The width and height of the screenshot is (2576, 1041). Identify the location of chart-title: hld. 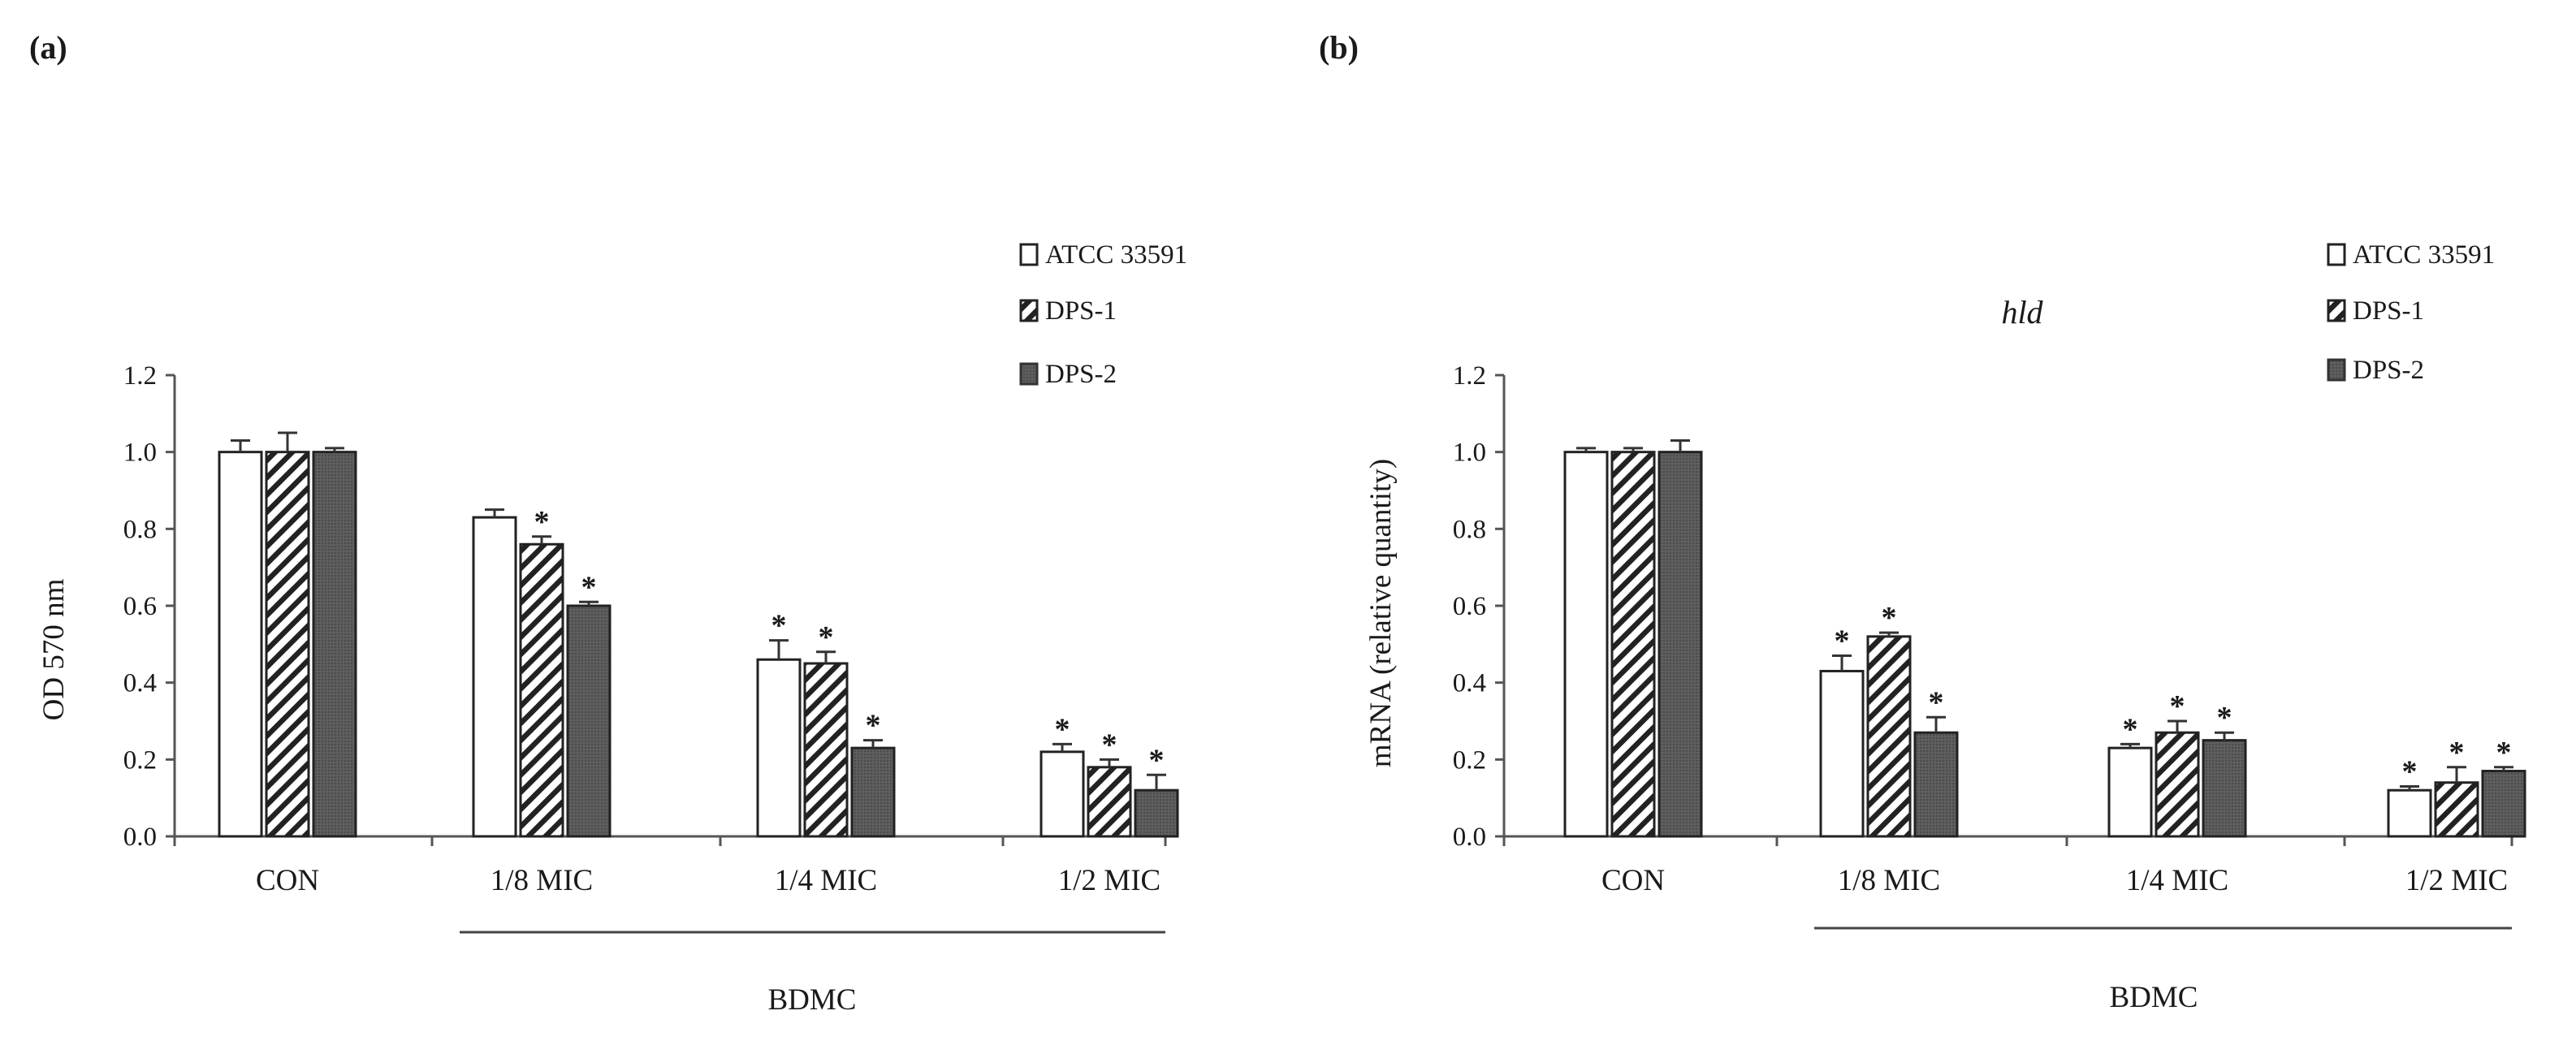
(2022, 312).